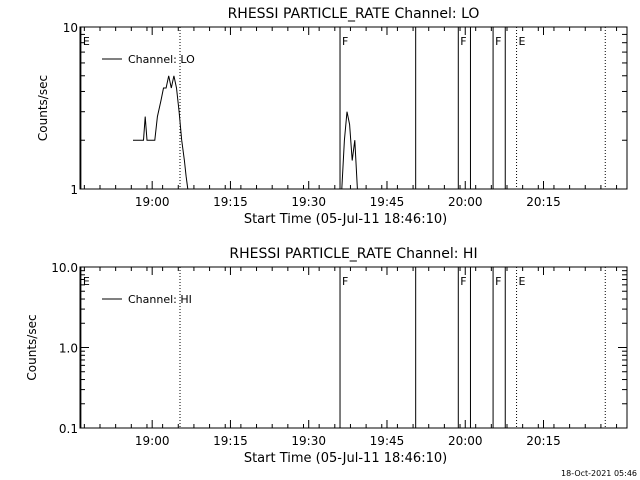 The height and width of the screenshot is (480, 640). I want to click on y-tick-label: 0.1, so click(68, 429).